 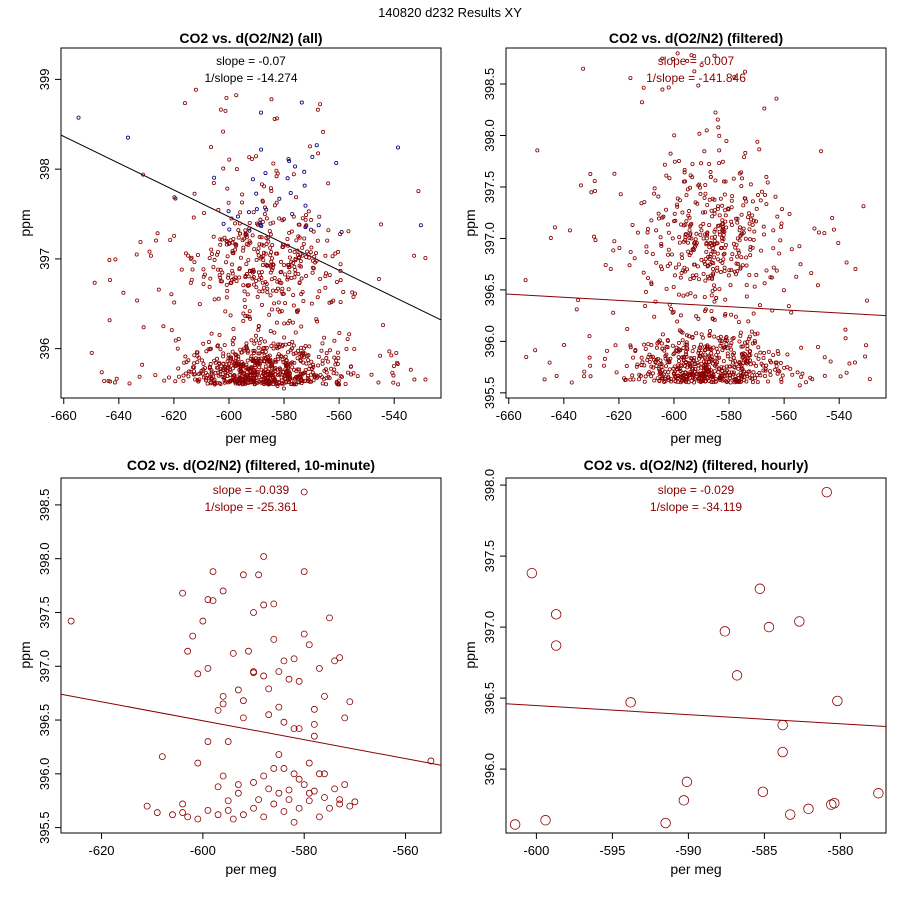 What do you see at coordinates (536, 850) in the screenshot?
I see `x-tick-label: -600` at bounding box center [536, 850].